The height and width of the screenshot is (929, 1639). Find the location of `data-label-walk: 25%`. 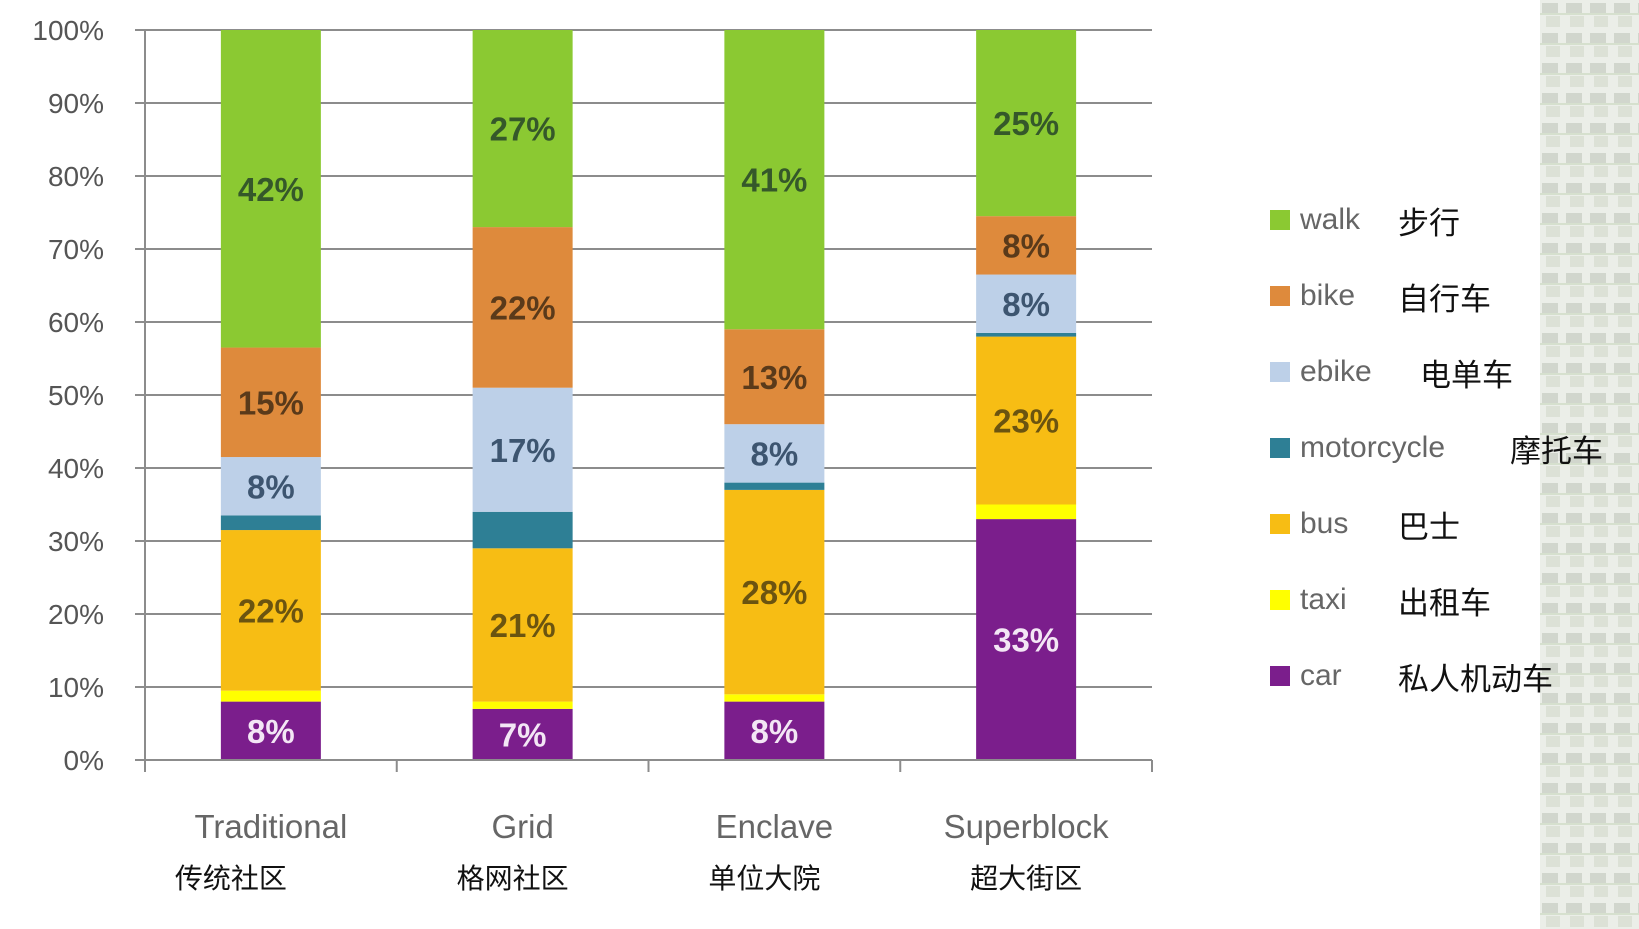

data-label-walk: 25% is located at coordinates (1026, 123).